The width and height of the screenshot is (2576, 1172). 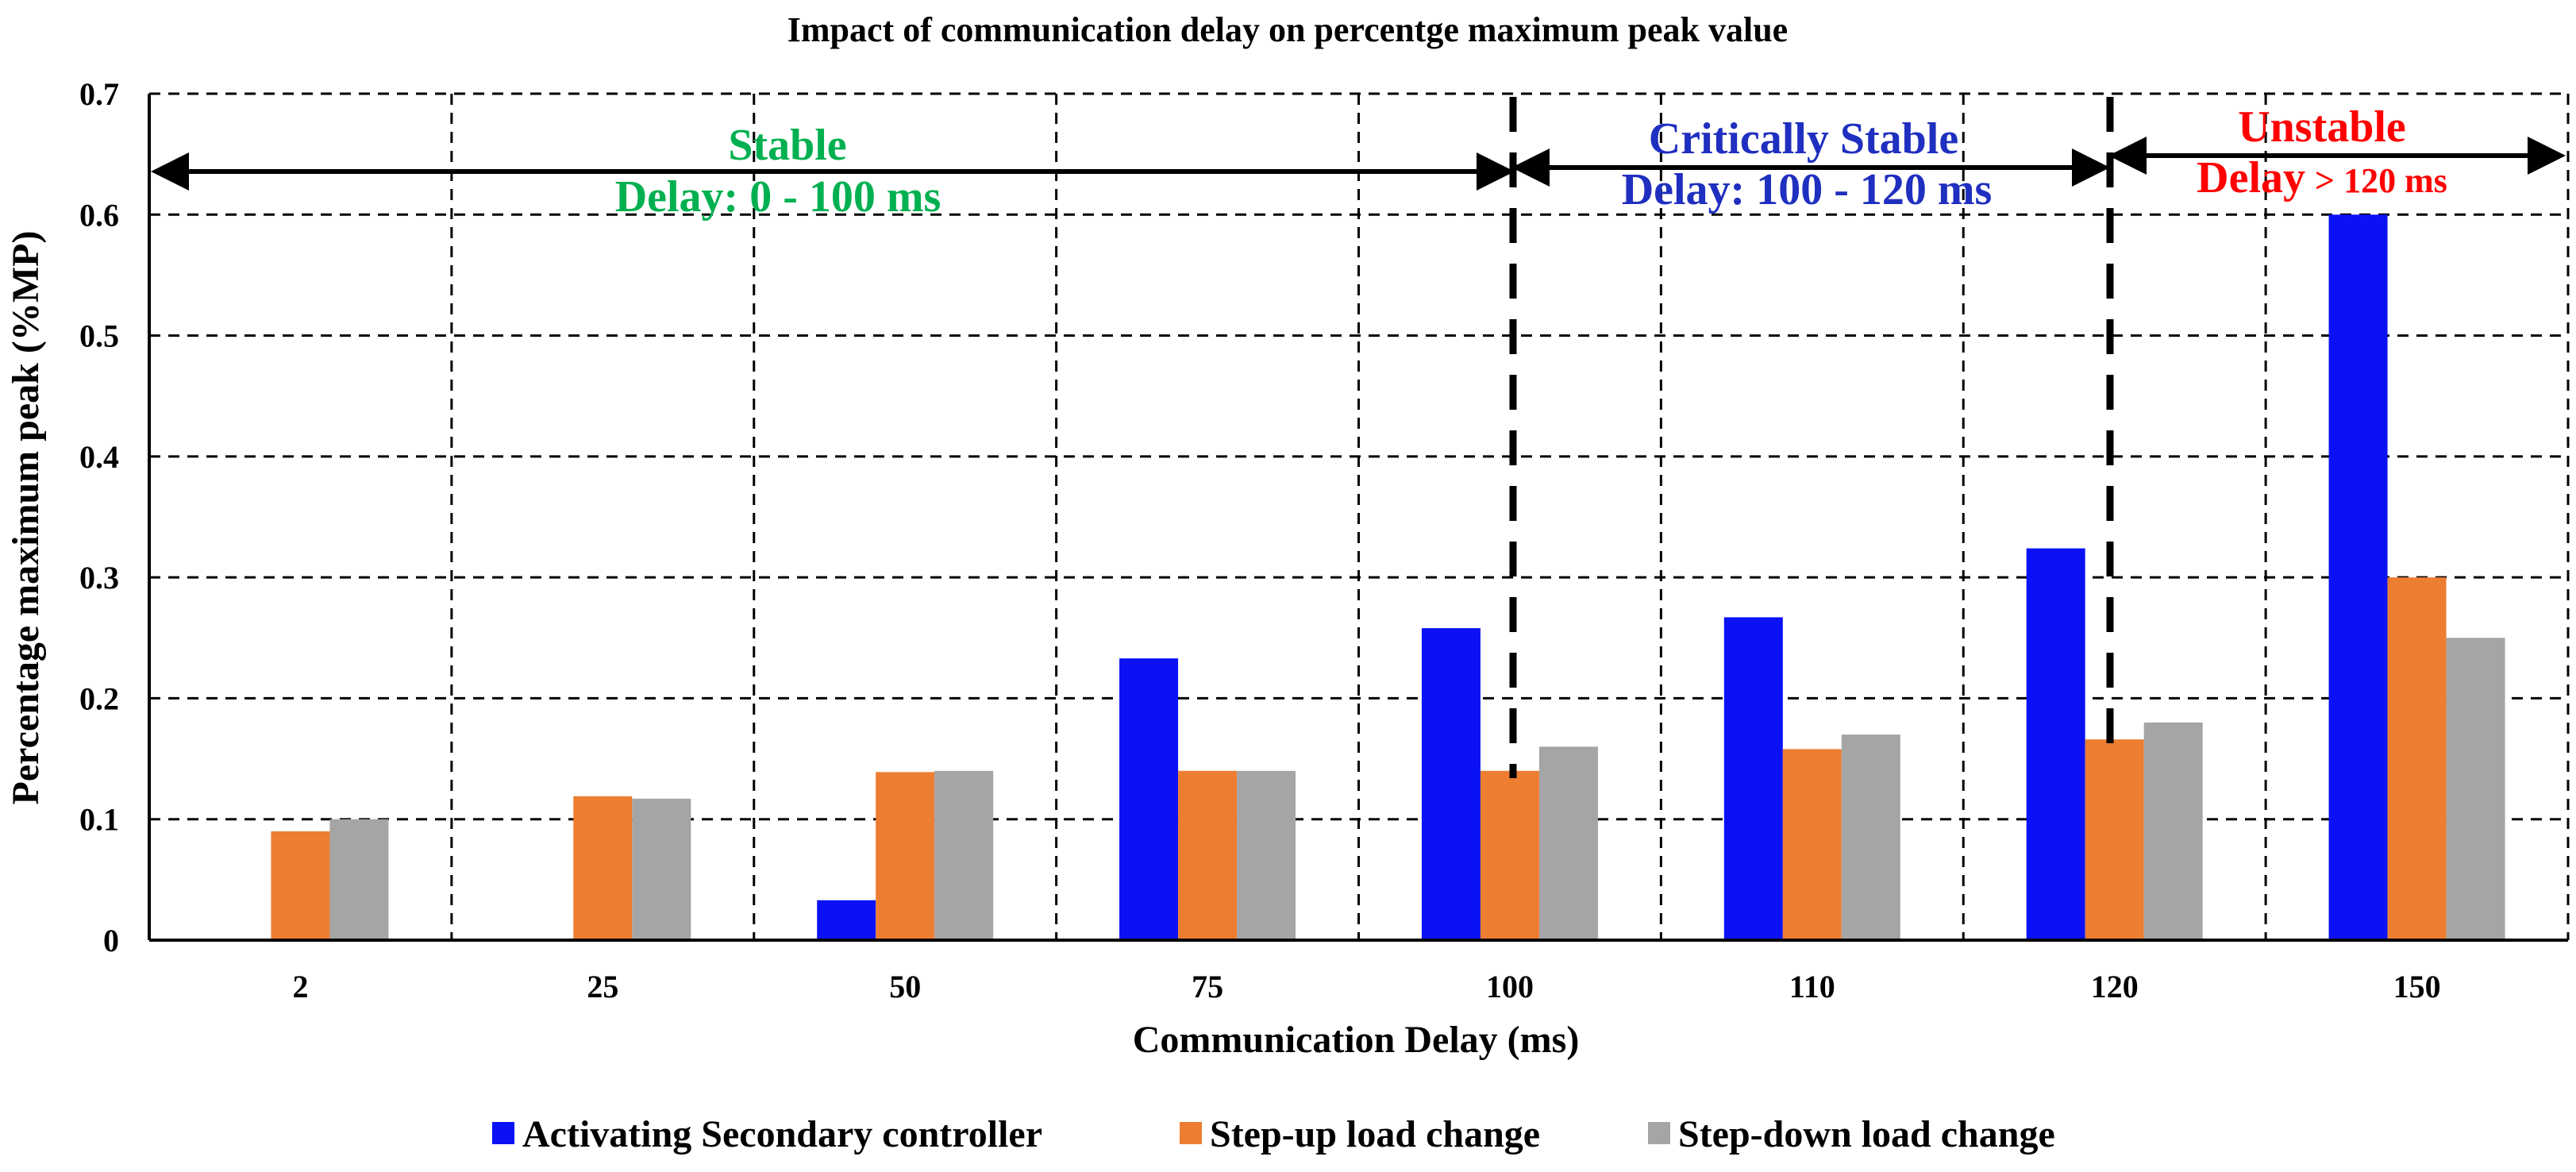 I want to click on y-tick-label: 0.3, so click(x=99, y=578).